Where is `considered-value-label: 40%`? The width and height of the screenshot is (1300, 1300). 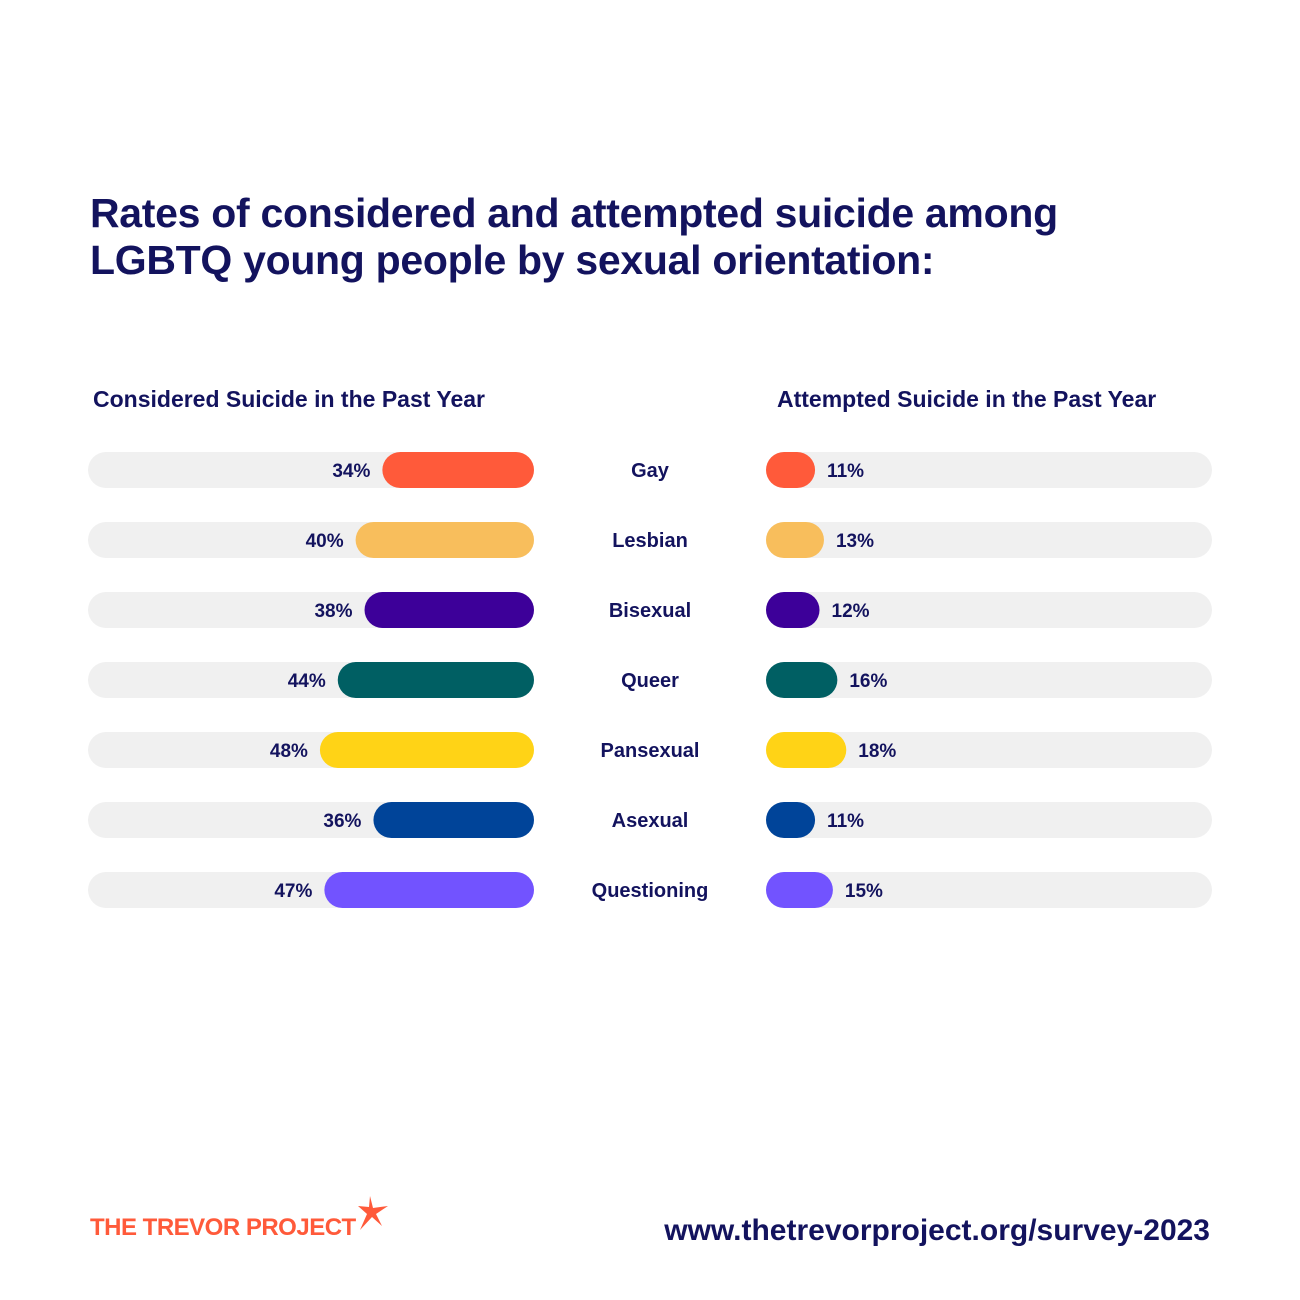 considered-value-label: 40% is located at coordinates (325, 541).